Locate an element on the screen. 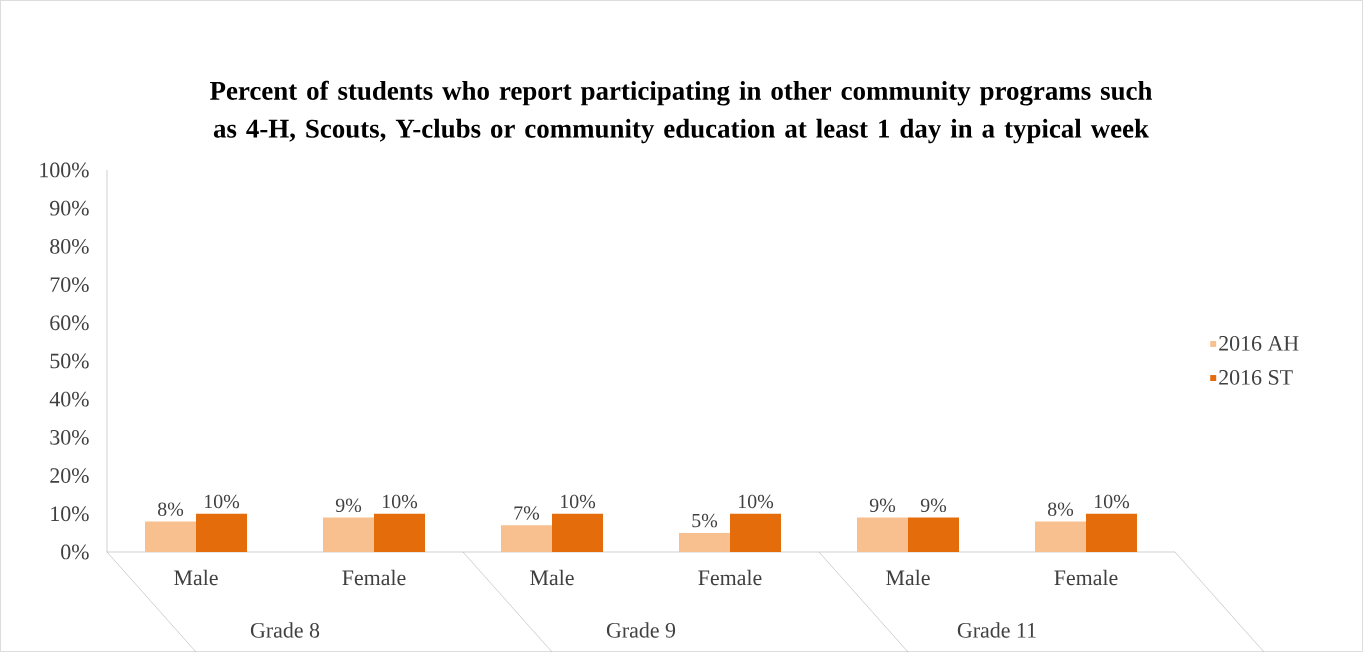  data-label: 5% is located at coordinates (705, 520).